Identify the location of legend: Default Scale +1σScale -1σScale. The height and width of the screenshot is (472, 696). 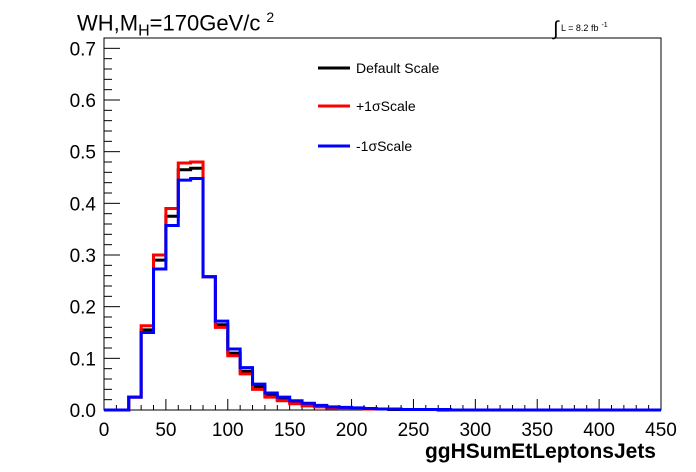
(378, 107).